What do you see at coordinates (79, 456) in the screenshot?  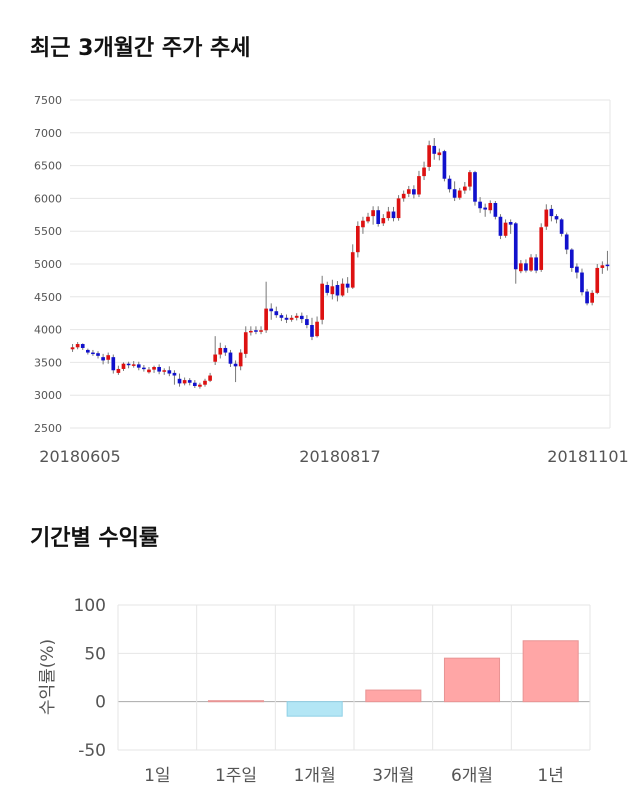 I see `date-x-tick-label: 20180605` at bounding box center [79, 456].